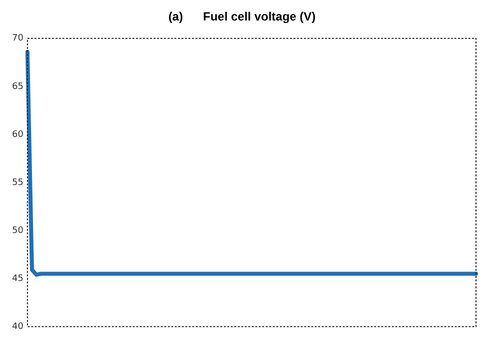 Image resolution: width=486 pixels, height=340 pixels. Describe the element at coordinates (18, 279) in the screenshot. I see `y-tick-label: 45` at that location.